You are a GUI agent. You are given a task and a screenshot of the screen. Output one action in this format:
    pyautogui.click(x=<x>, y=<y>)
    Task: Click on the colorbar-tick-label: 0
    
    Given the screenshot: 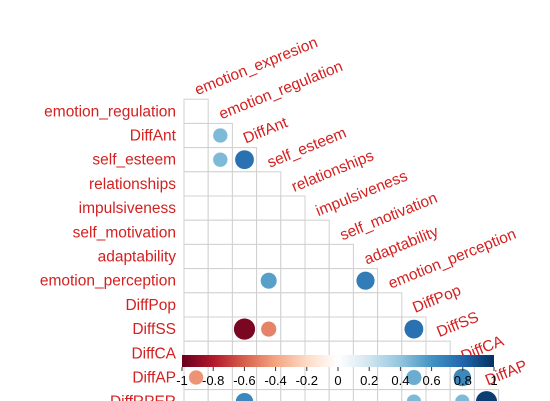 What is the action you would take?
    pyautogui.click(x=337, y=380)
    